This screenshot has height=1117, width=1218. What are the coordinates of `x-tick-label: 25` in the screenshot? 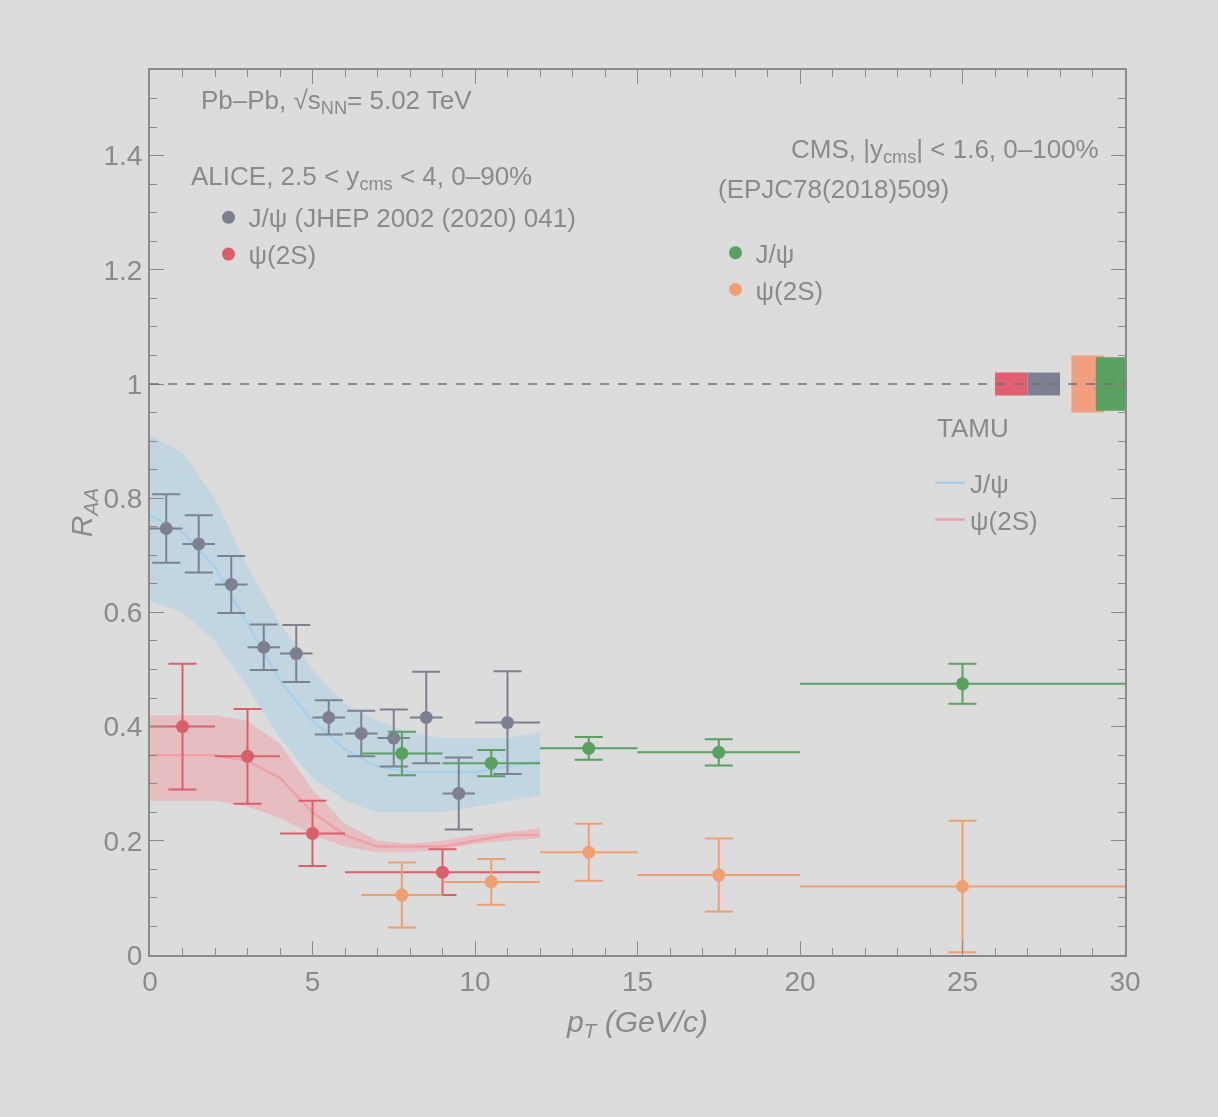 It's located at (962, 981).